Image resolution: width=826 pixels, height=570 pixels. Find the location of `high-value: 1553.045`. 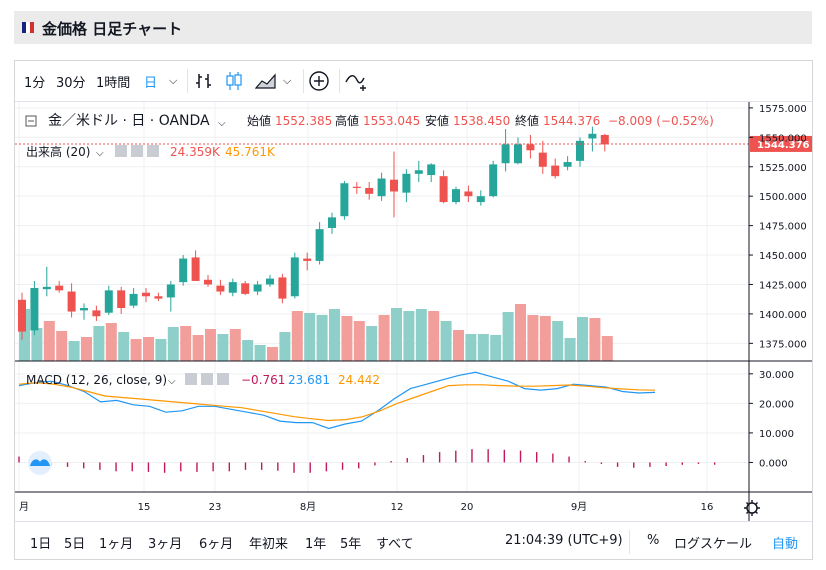

high-value: 1553.045 is located at coordinates (391, 121).